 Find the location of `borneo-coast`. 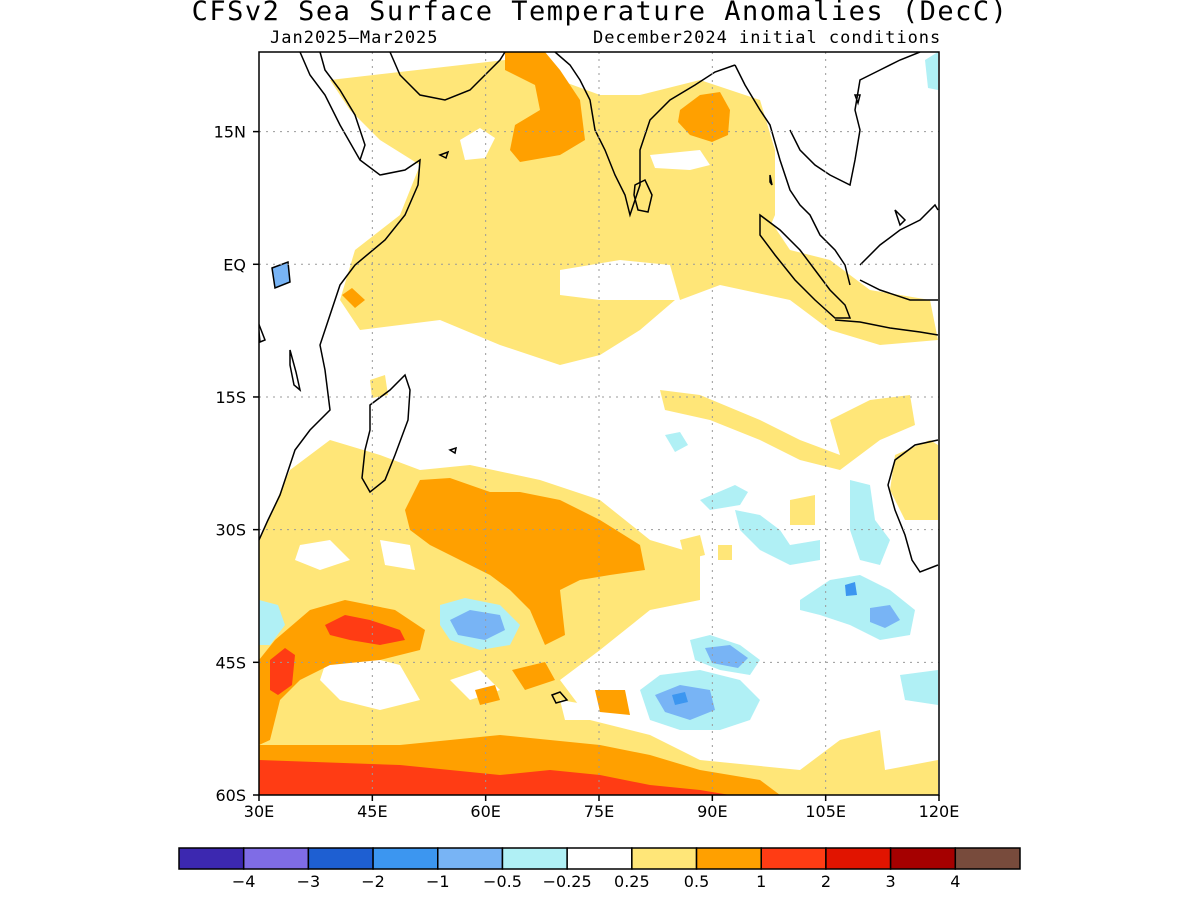

borneo-coast is located at coordinates (899, 252).